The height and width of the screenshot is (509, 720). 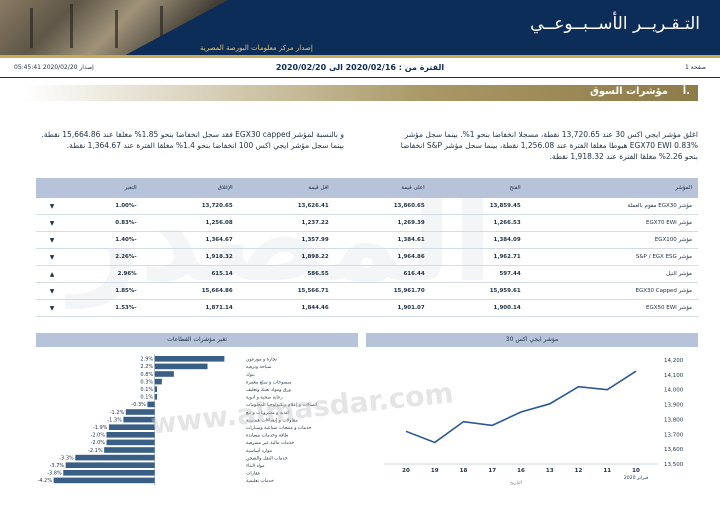 What do you see at coordinates (695, 67) in the screenshot?
I see `page-label: صفحة 1` at bounding box center [695, 67].